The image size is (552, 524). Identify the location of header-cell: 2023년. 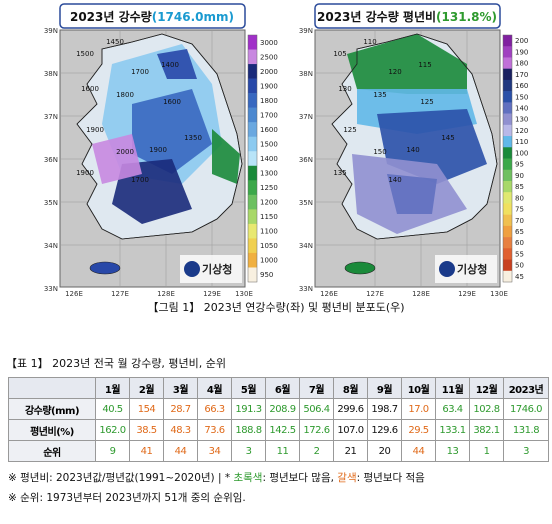
(526, 388).